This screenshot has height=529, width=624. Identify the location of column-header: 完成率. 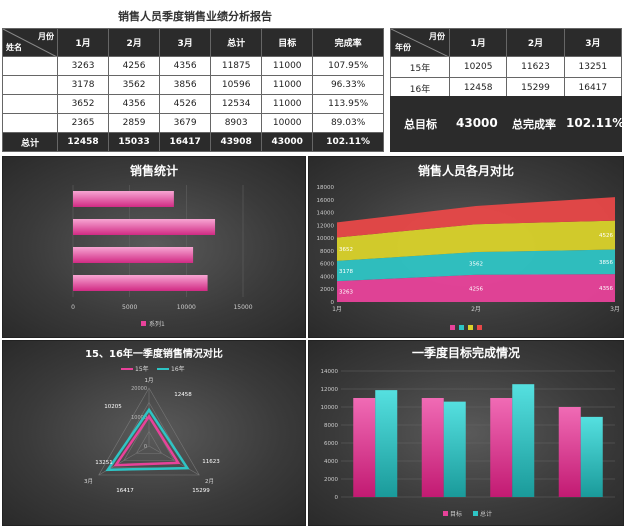
(348, 42).